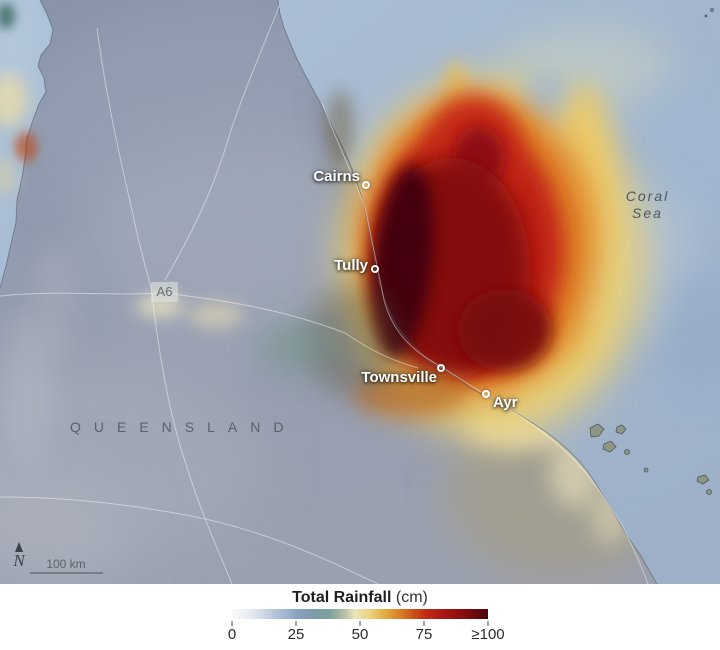 This screenshot has width=720, height=650. I want to click on legend-gradient-bar, so click(360, 614).